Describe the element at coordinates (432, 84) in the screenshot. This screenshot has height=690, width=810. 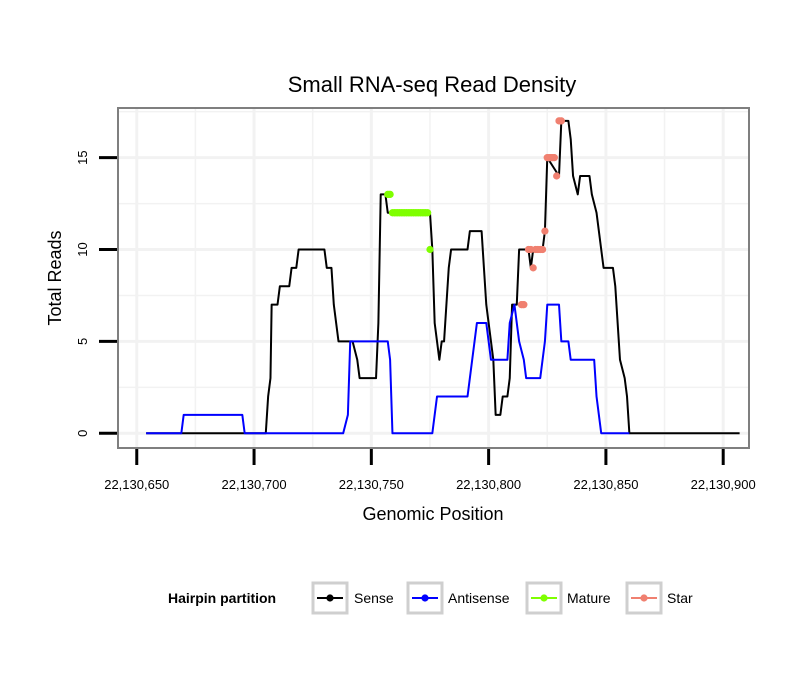
I see `chart-title: Small RNA-seq Read Density` at that location.